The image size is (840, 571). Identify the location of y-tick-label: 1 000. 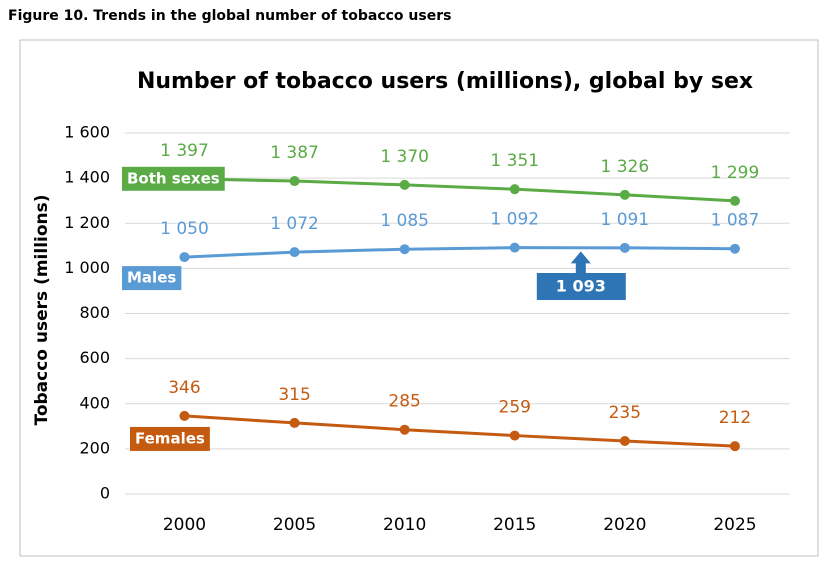
(87, 267).